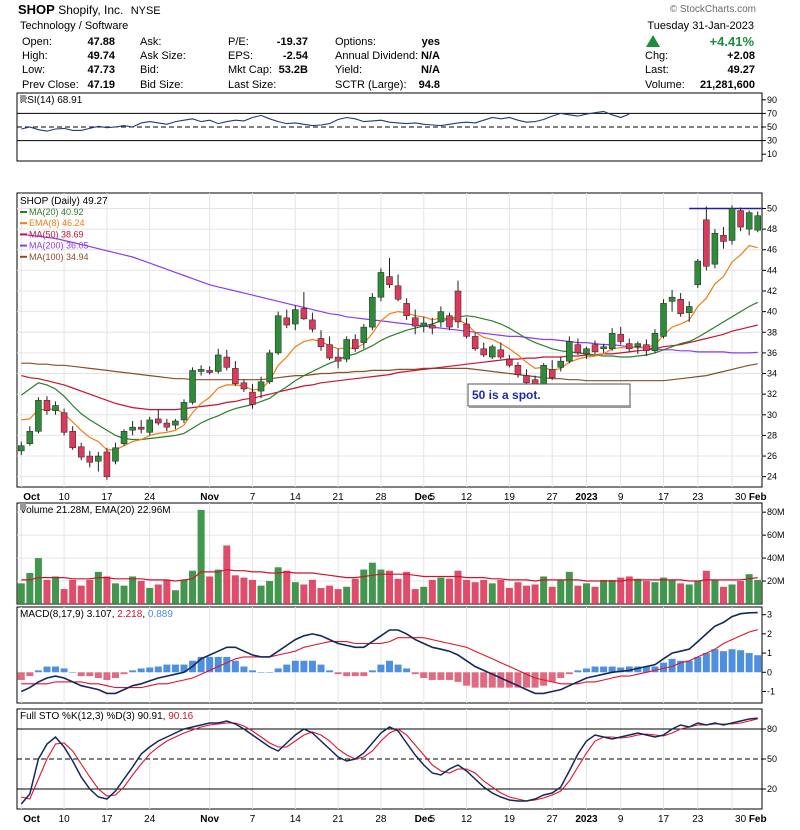  Describe the element at coordinates (772, 270) in the screenshot. I see `y-tick-label: 44` at that location.